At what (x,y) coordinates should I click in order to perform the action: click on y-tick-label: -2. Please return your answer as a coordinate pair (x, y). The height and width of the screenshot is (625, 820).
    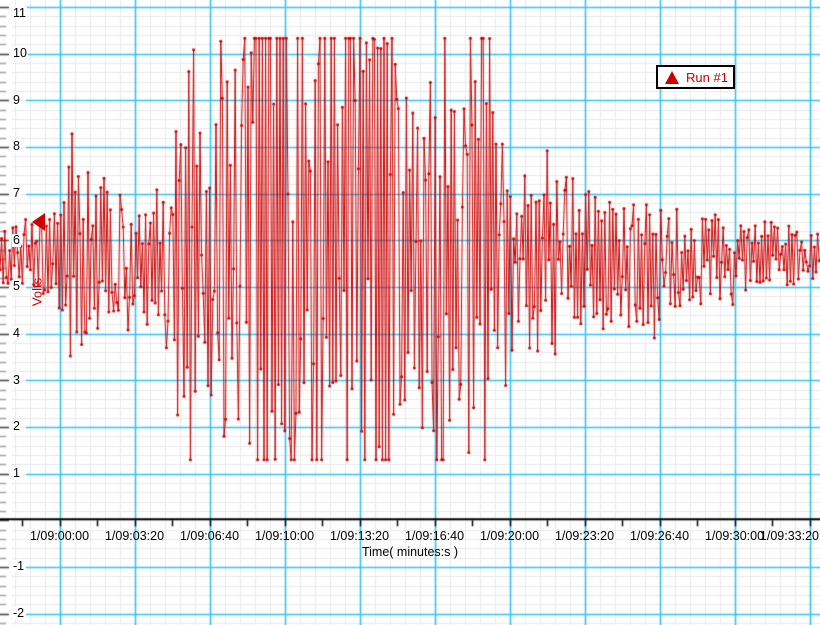
    Looking at the image, I should click on (19, 613).